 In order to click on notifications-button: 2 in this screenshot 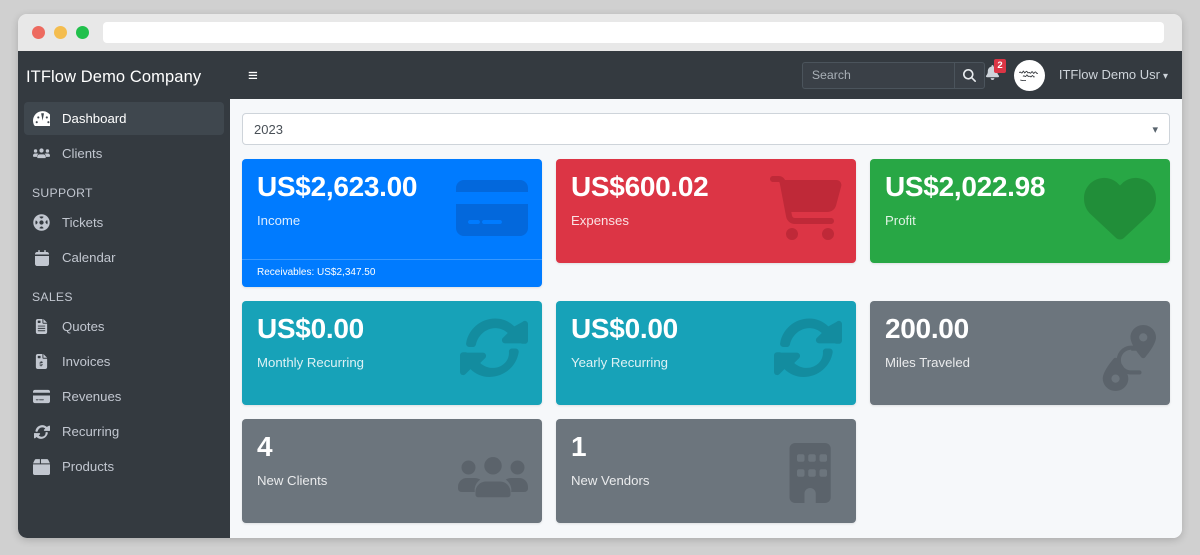, I will do `click(996, 72)`.